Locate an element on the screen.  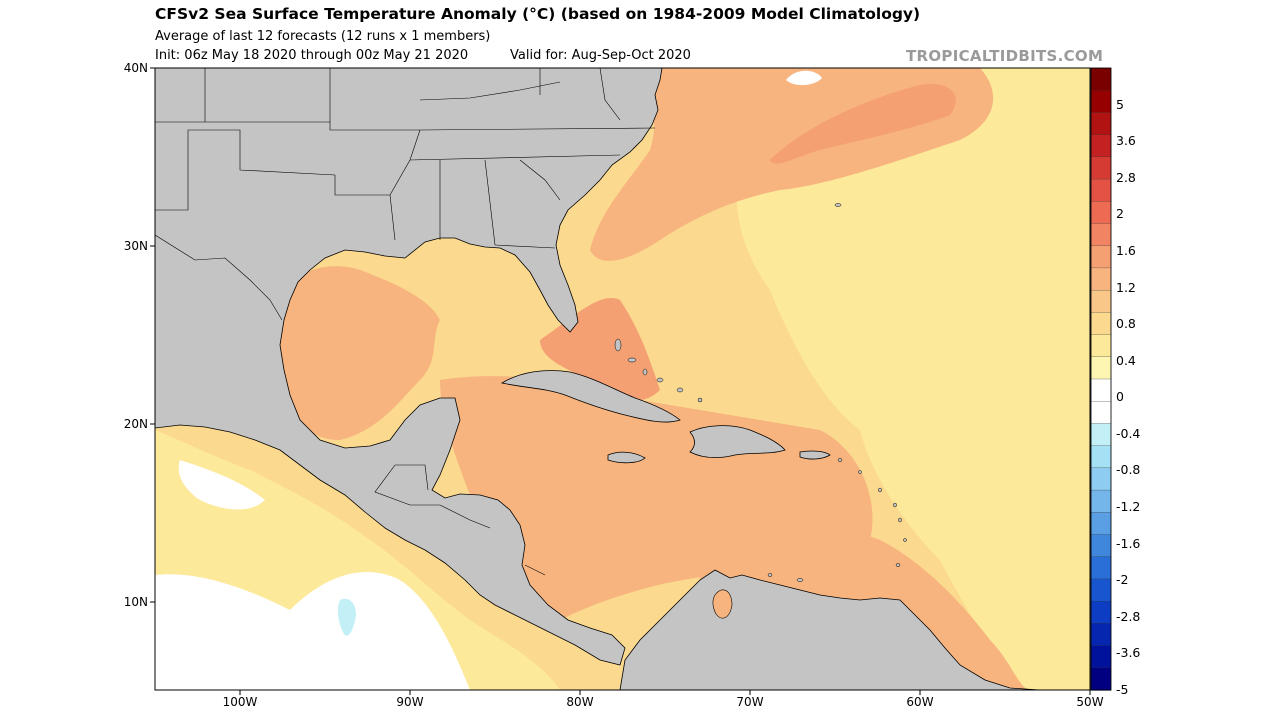
country-borders is located at coordinates (350, 405).